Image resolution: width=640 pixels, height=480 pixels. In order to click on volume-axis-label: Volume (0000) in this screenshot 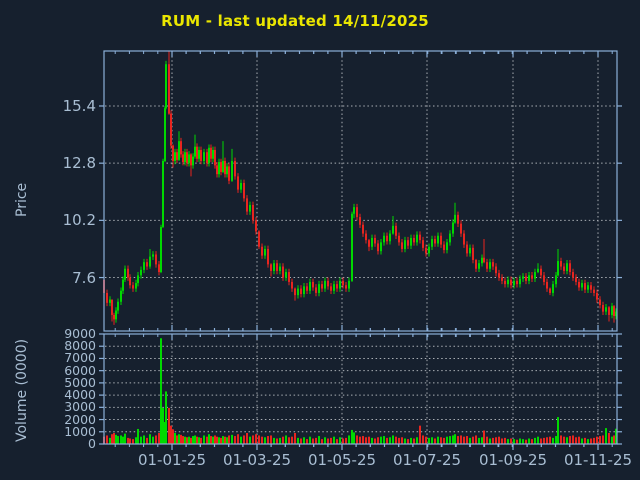, I will do `click(22, 390)`.